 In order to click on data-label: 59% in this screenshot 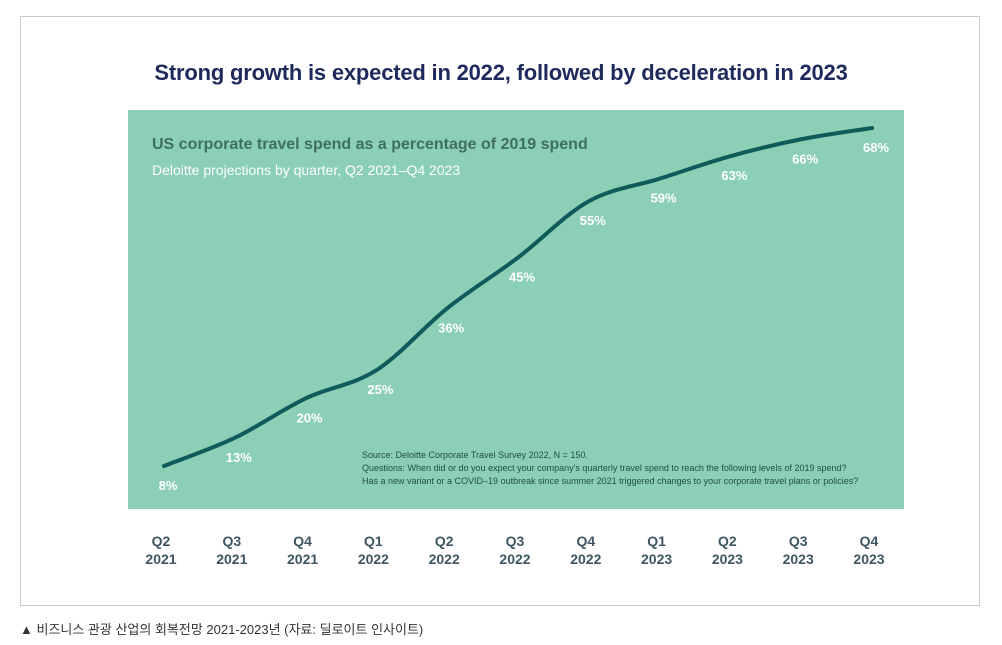, I will do `click(664, 198)`.